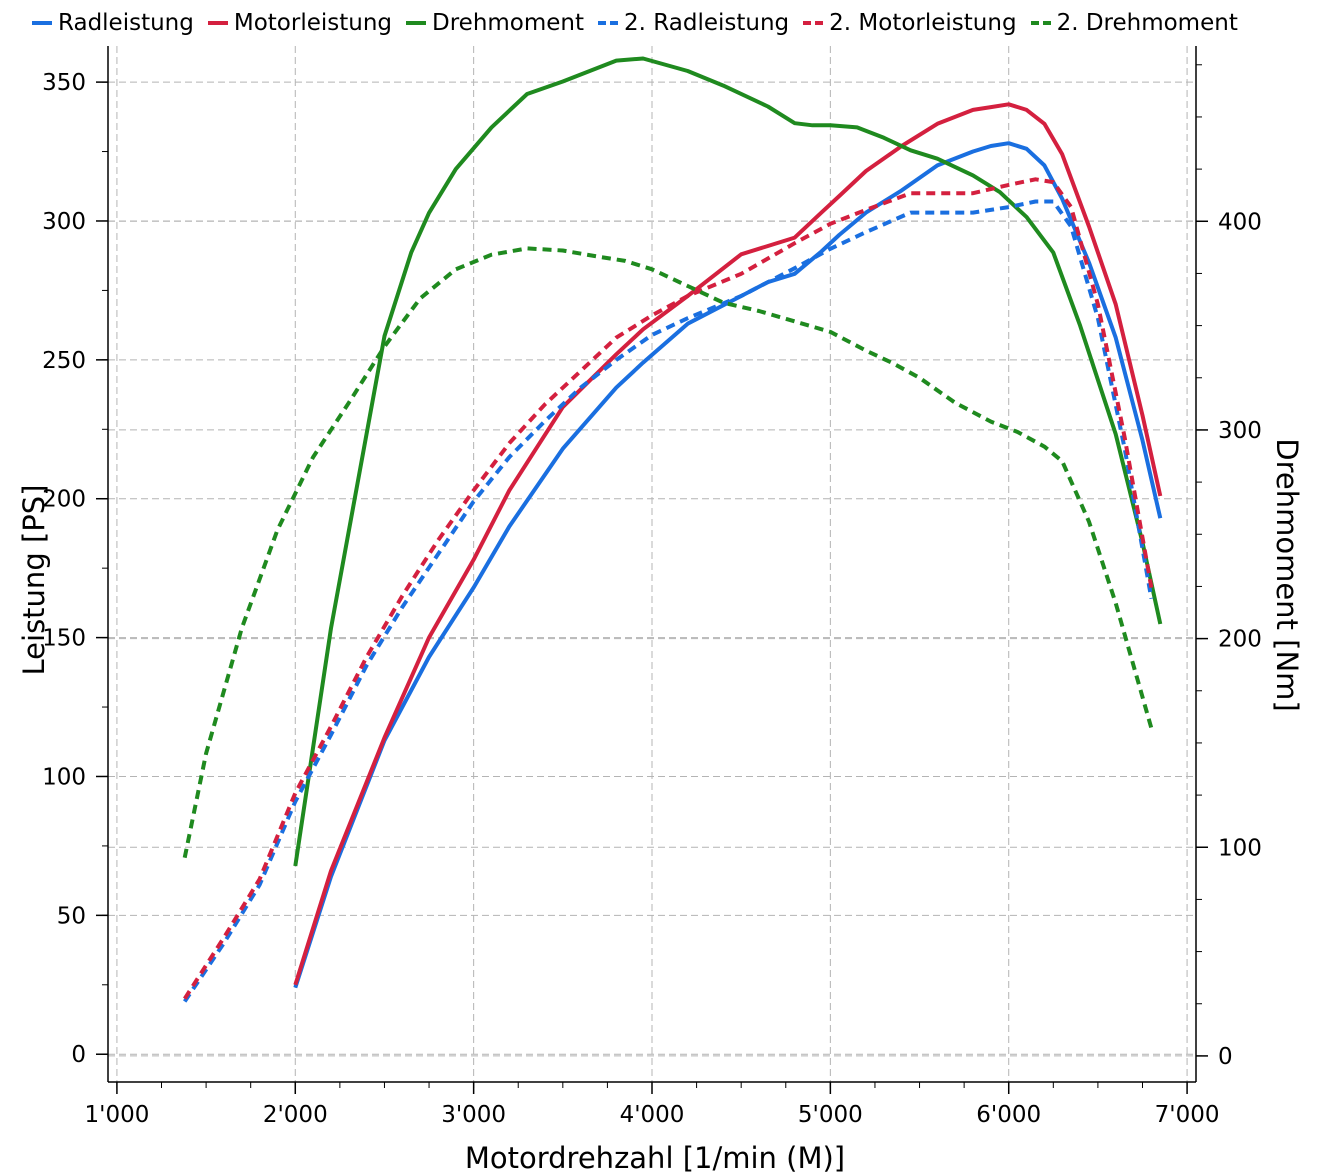  I want to click on legend-swatch-2-drehmoment, so click(1040, 23).